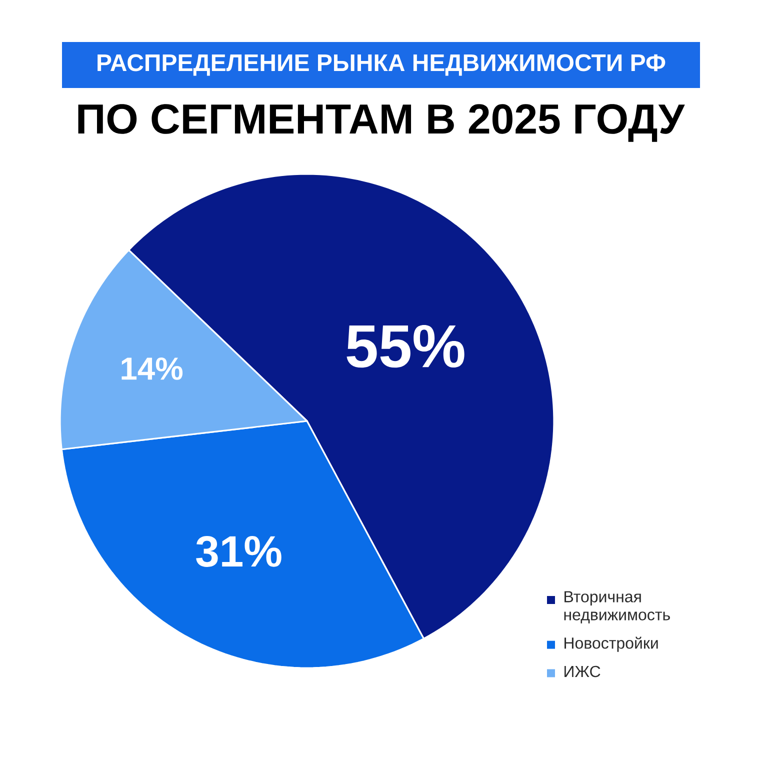 The width and height of the screenshot is (760, 760). Describe the element at coordinates (382, 65) in the screenshot. I see `chart-title: РАСПРЕДЕЛЕНИЕ РЫНКА НЕДВИЖИМОСТИ РФ` at that location.